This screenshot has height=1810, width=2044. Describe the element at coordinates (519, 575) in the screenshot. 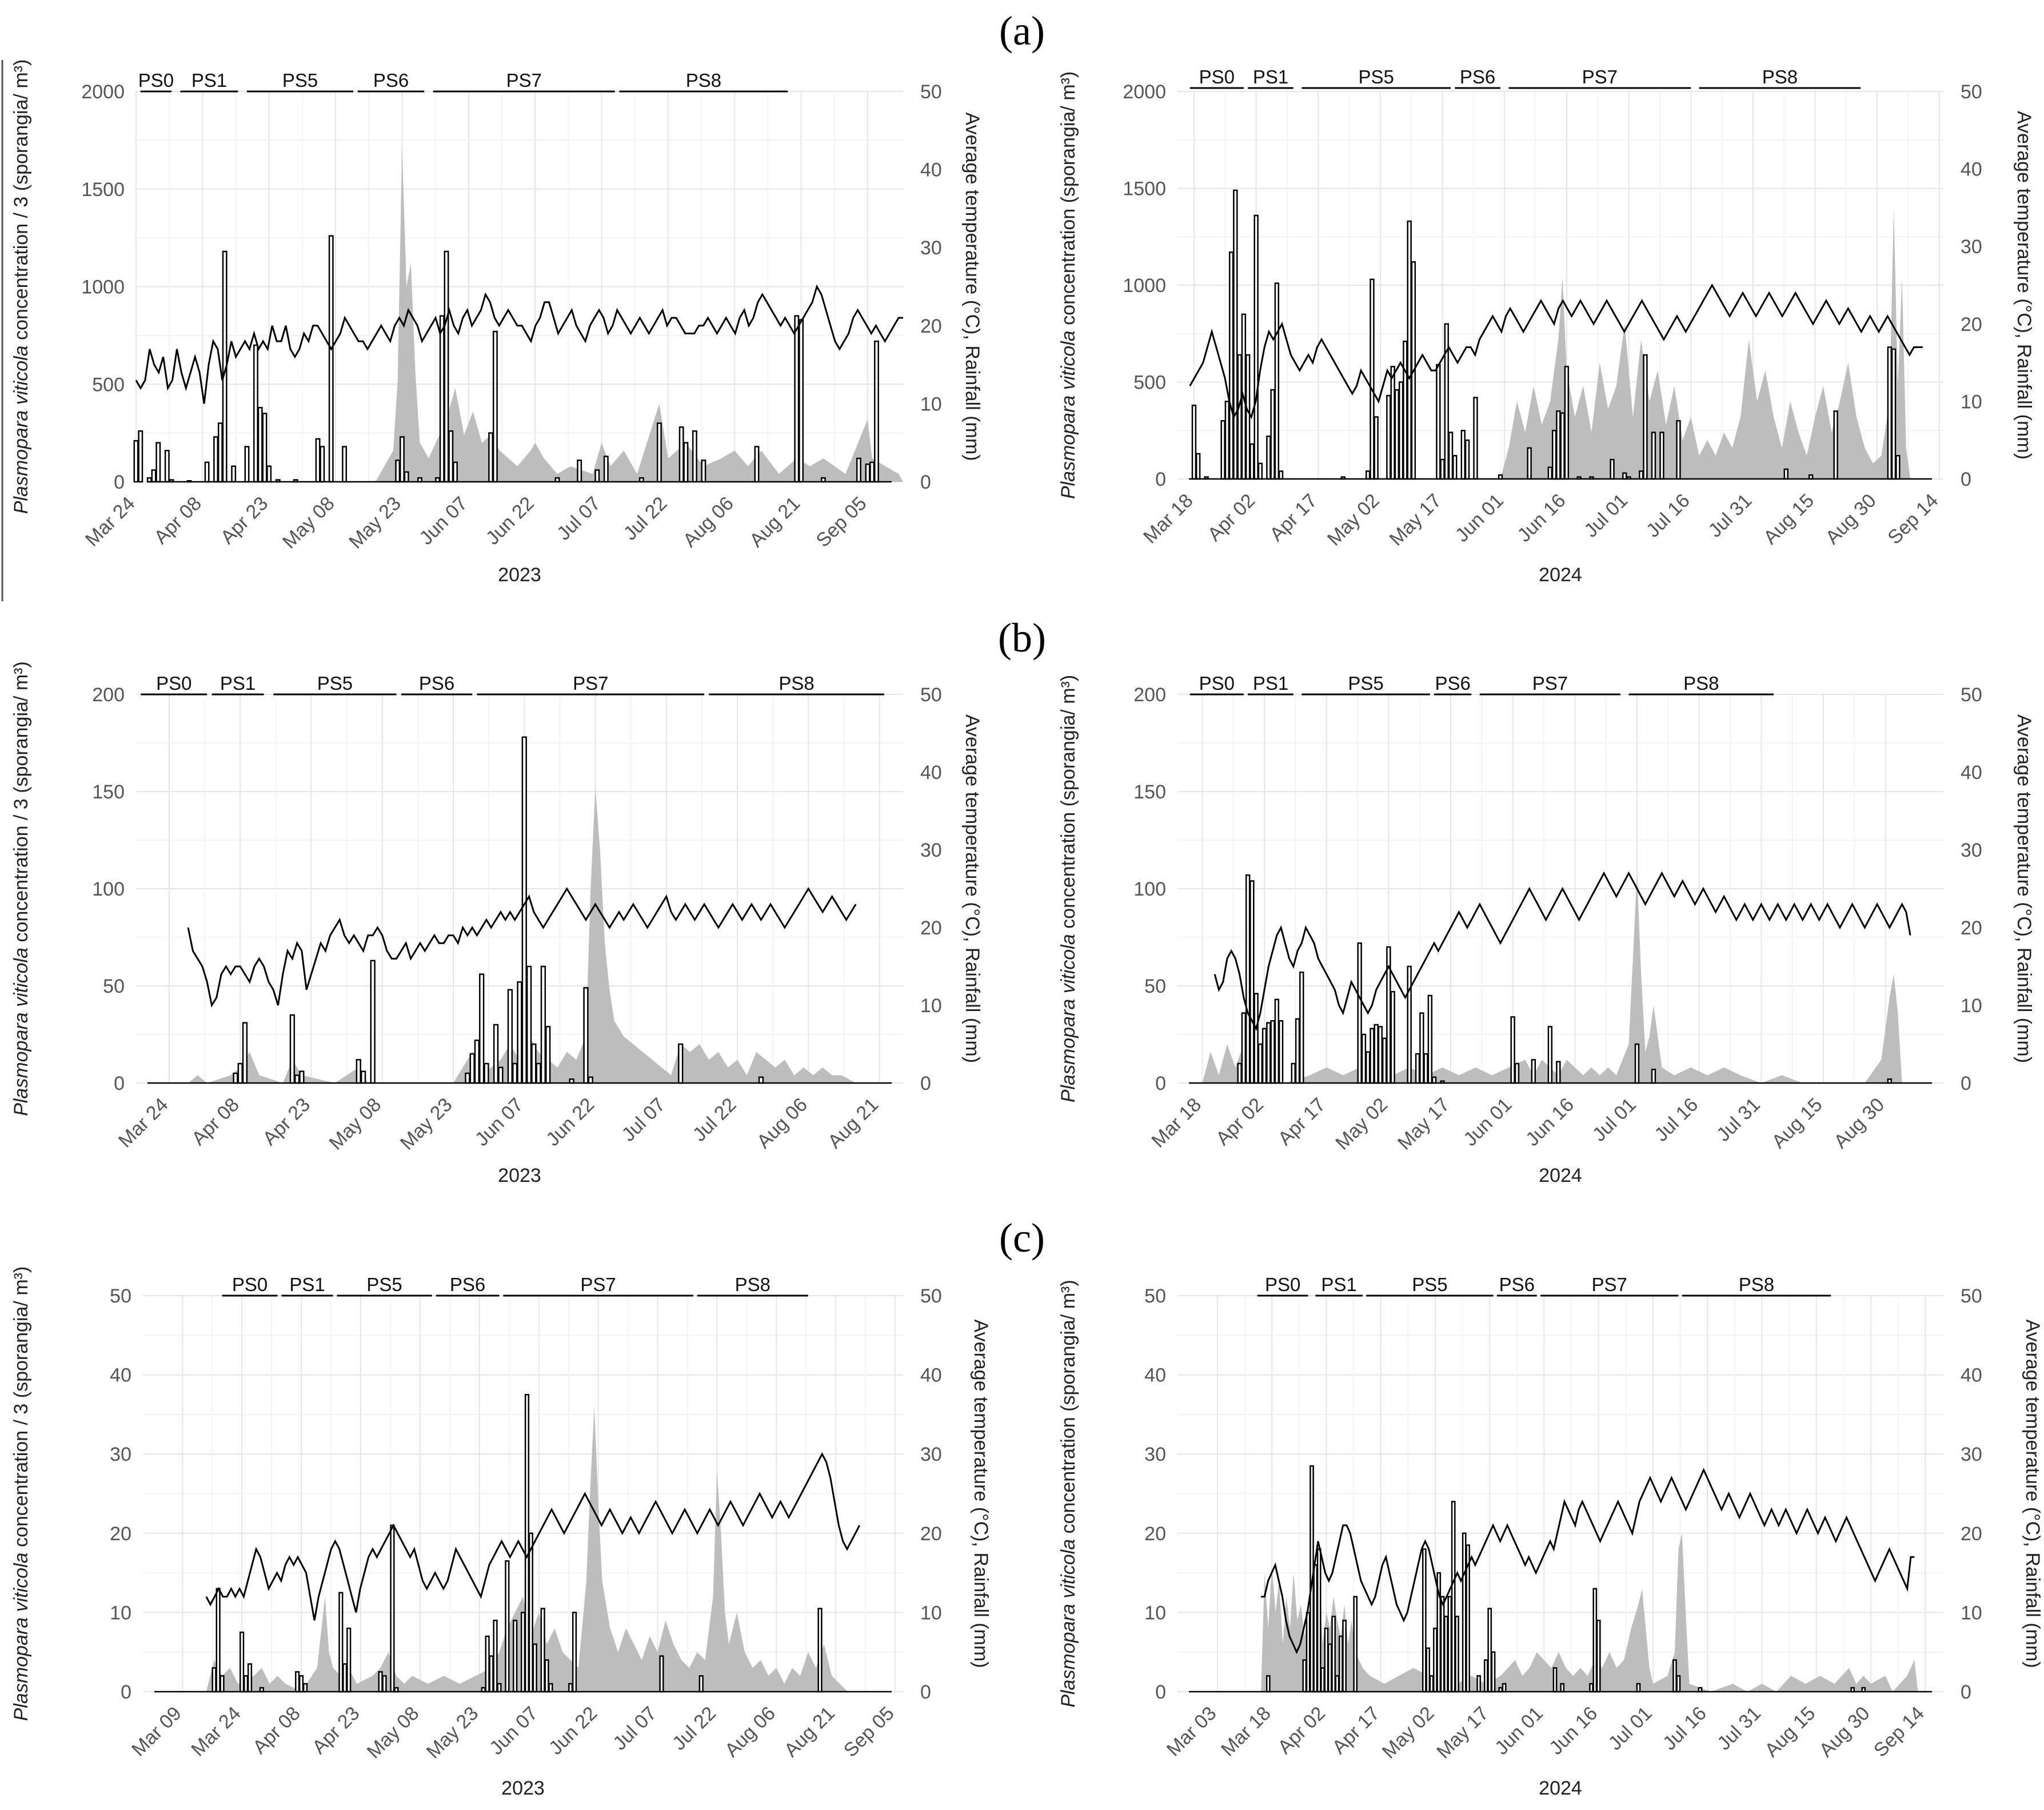

I see `x-axis-label: 2023` at that location.